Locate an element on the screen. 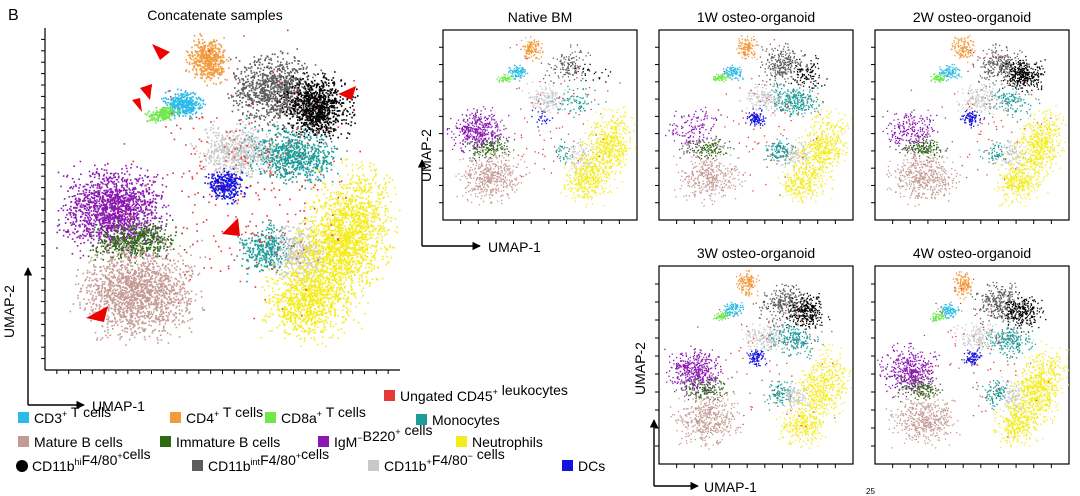 The width and height of the screenshot is (1080, 496). panel-native: Native BM is located at coordinates (538, 116).